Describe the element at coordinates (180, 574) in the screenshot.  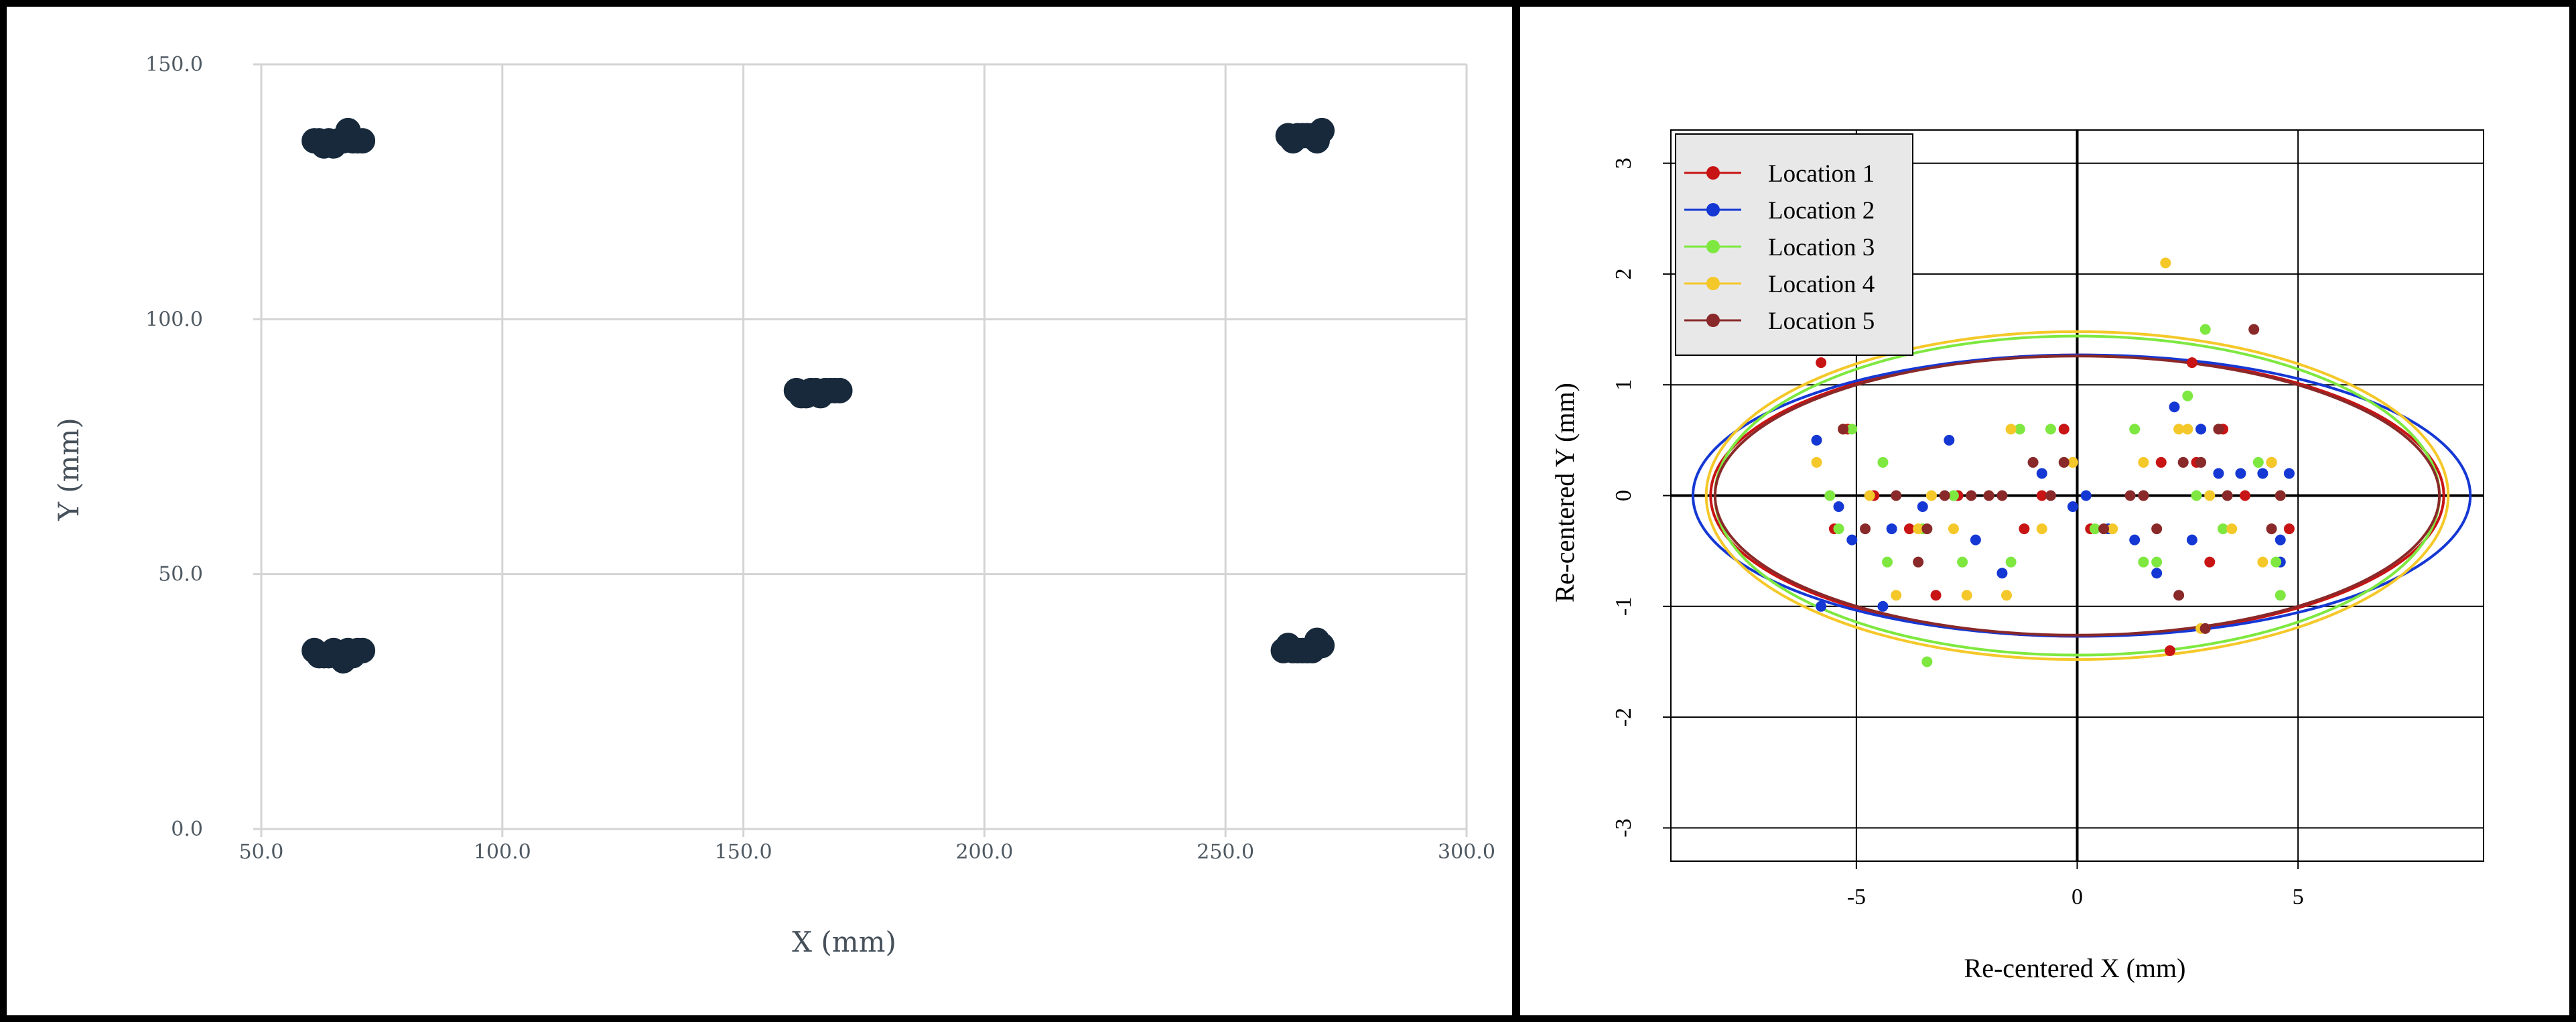
I see `left-y-tick-label: 50.0` at that location.